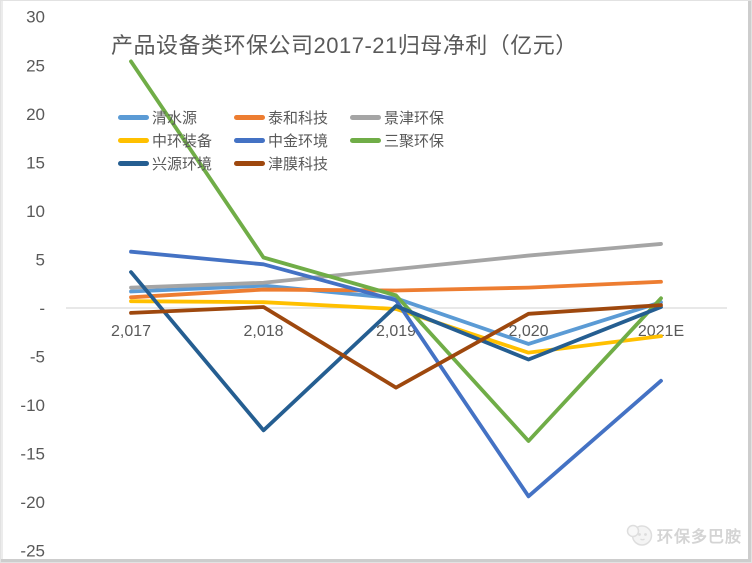  What do you see at coordinates (182, 141) in the screenshot?
I see `legend-label: 中环装备` at bounding box center [182, 141].